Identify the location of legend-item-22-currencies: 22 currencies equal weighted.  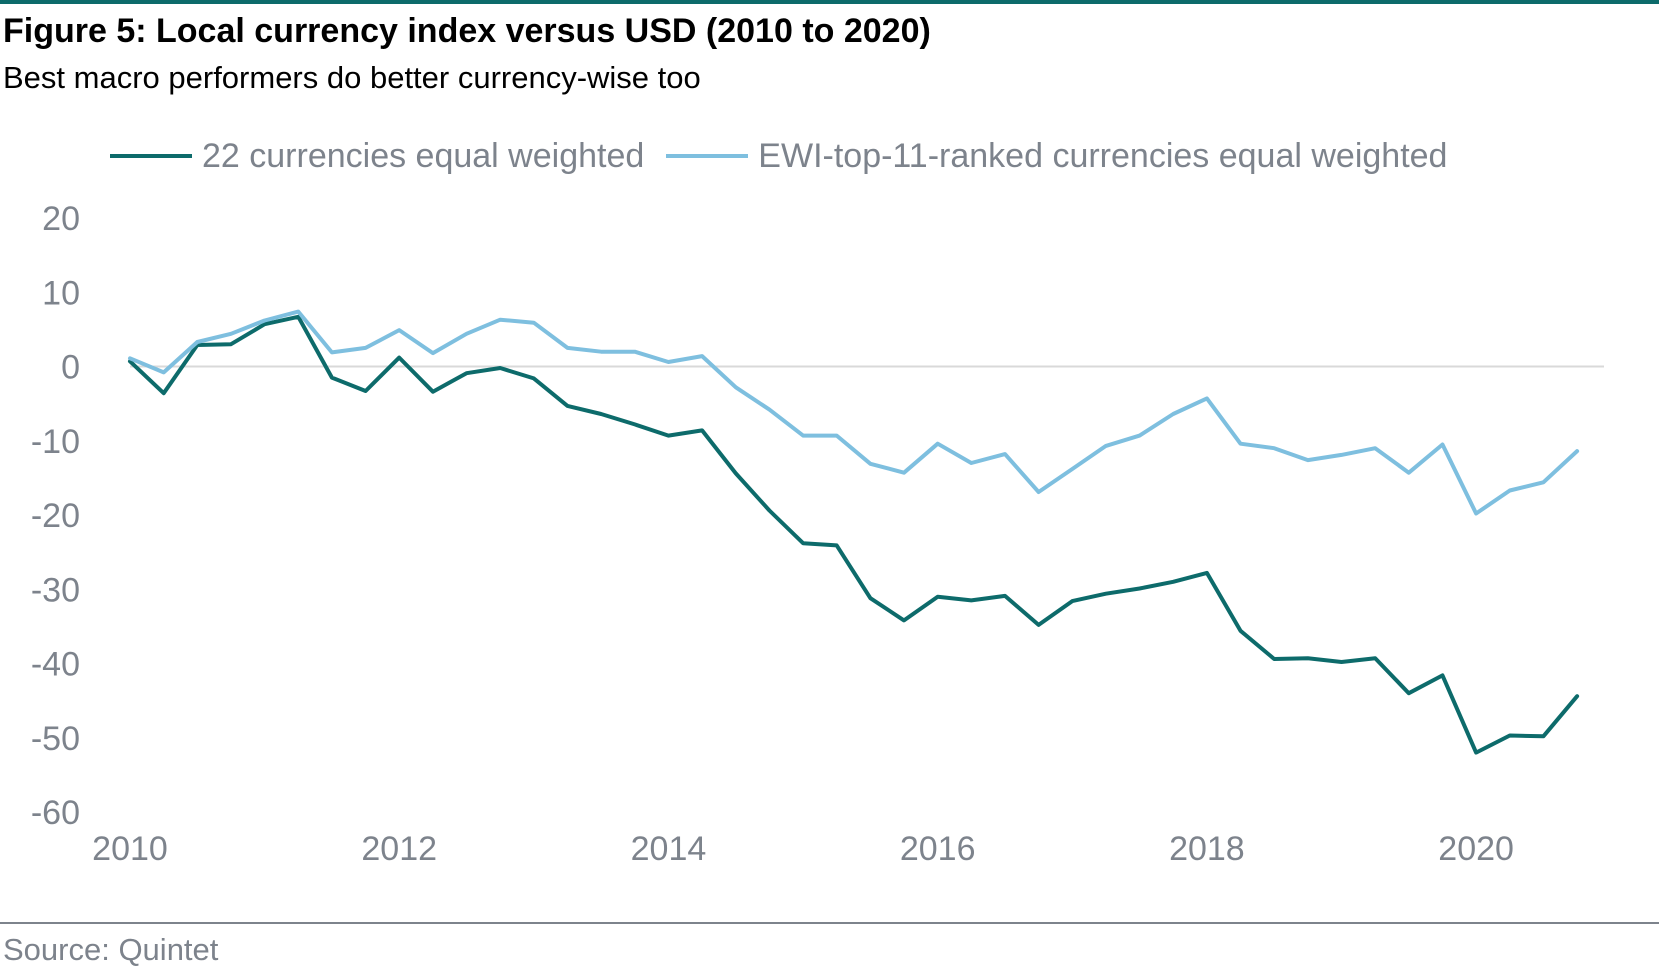
(377, 156).